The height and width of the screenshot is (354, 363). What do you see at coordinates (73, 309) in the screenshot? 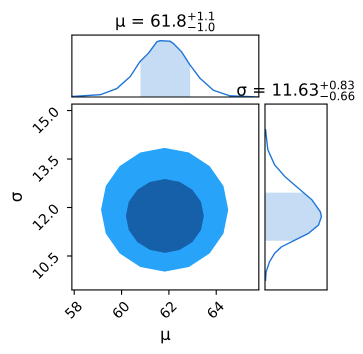
I see `x-tick-label: 58` at bounding box center [73, 309].